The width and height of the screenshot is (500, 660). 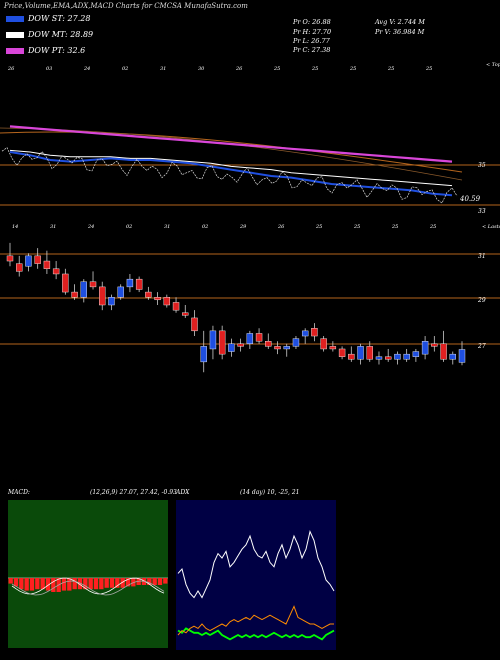 I want to click on candle-top-label-3: 02, so click(x=129, y=227).